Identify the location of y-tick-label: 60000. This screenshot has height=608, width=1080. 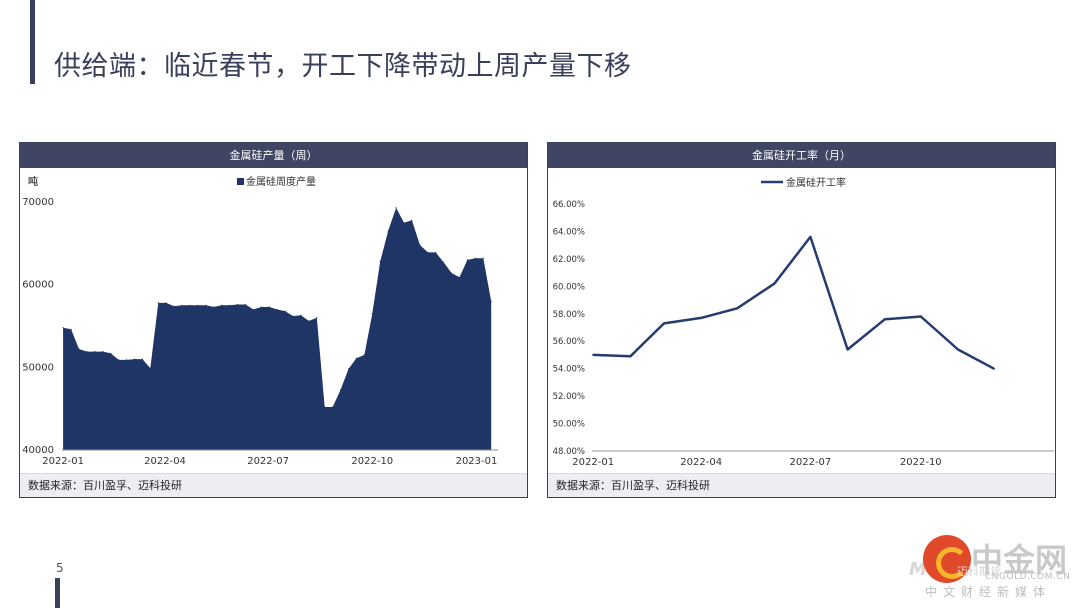
(38, 285).